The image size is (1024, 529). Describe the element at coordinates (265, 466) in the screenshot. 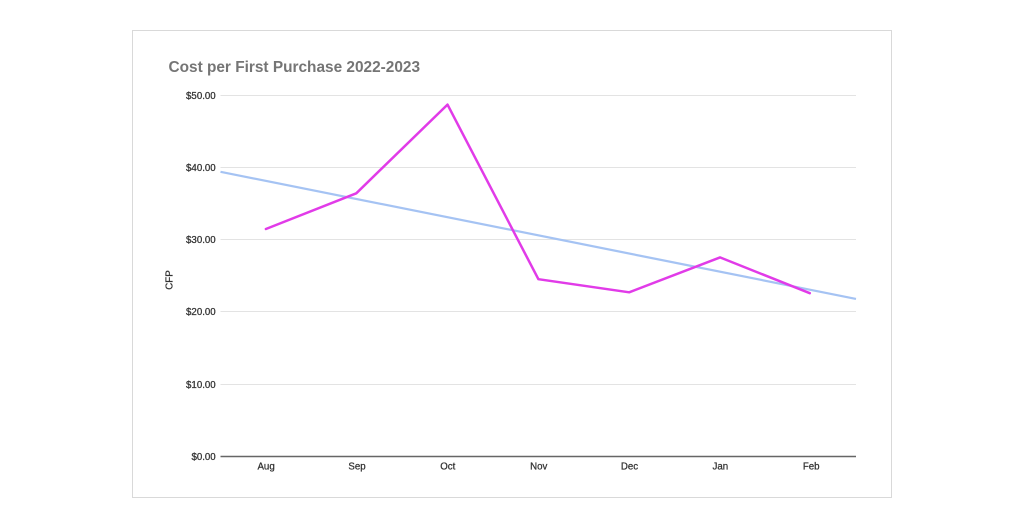

I see `svg-text: Aug` at that location.